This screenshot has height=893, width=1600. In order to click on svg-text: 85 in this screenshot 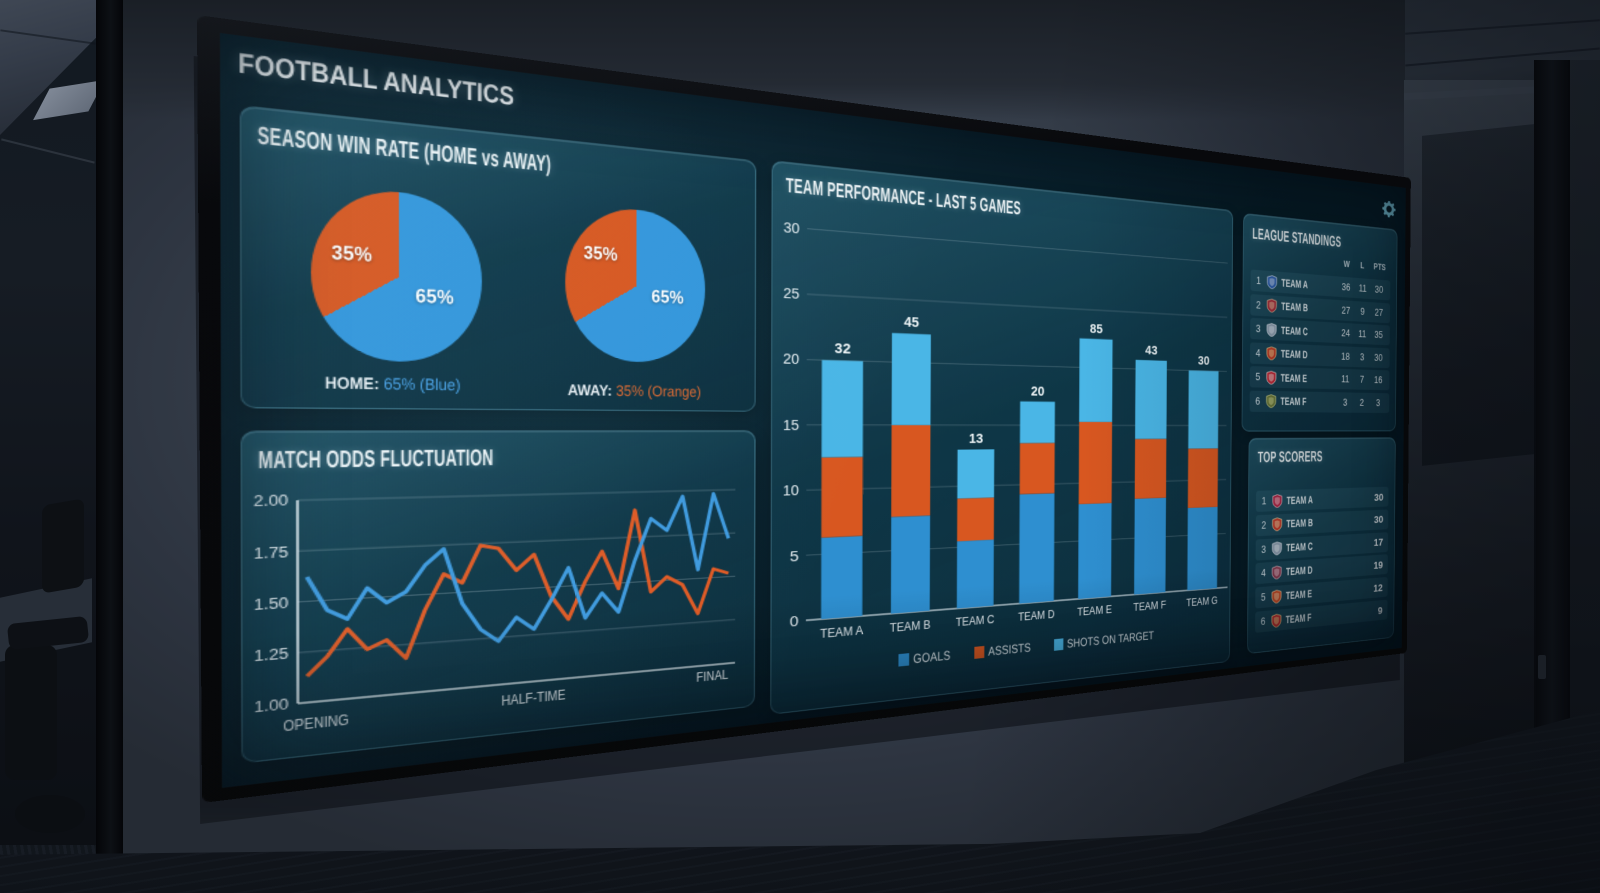, I will do `click(1096, 329)`.